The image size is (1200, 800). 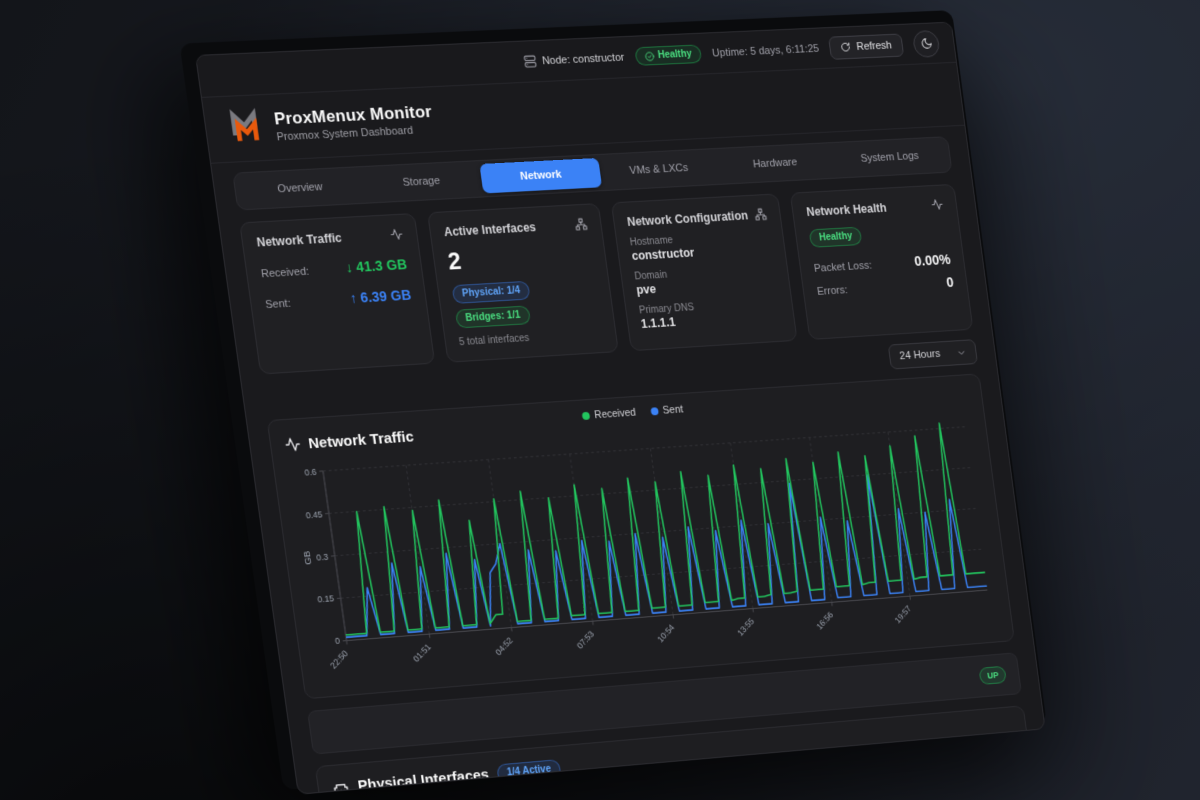 I want to click on tab-overview: Overview, so click(x=300, y=188).